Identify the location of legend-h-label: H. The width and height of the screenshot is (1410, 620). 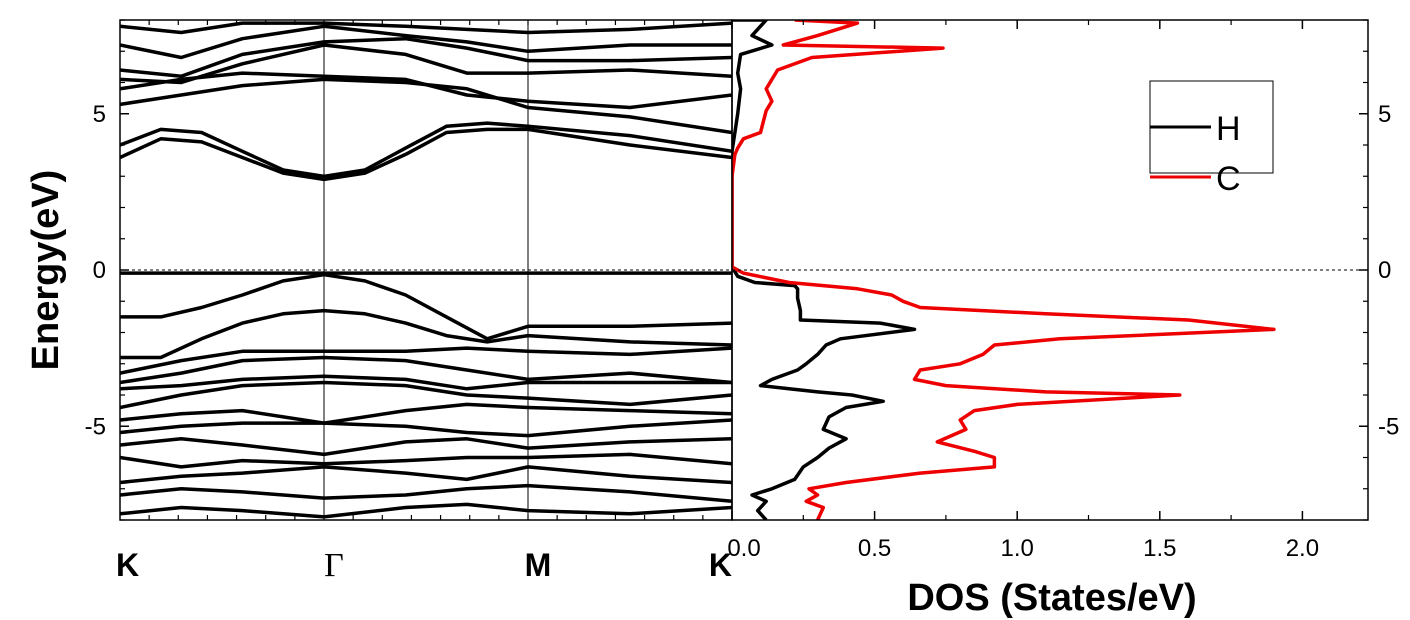
(1228, 129).